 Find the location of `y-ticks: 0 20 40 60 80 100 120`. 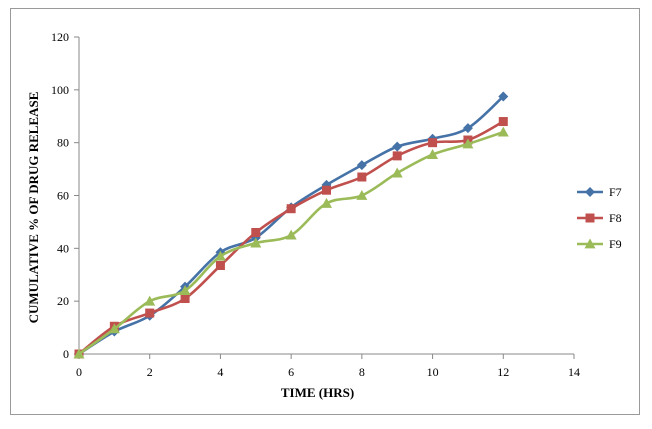

y-ticks: 0 20 40 60 80 100 120 is located at coordinates (65, 195).